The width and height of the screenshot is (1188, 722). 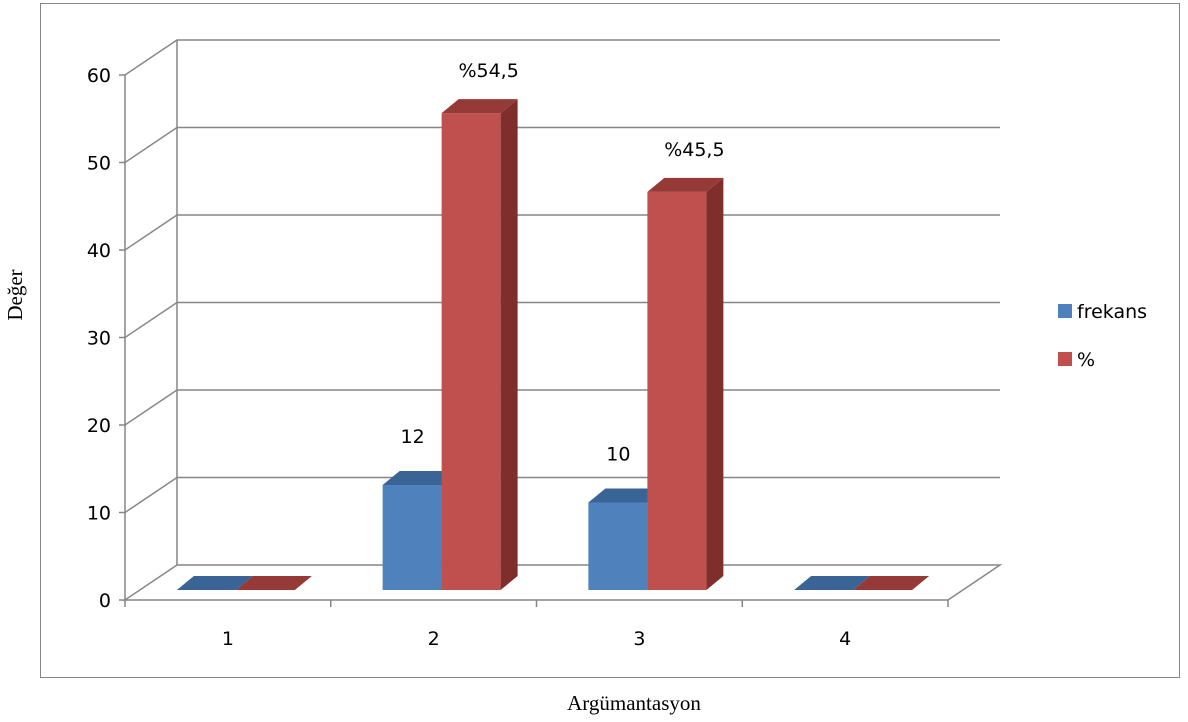 I want to click on legend-label: %, so click(x=1086, y=360).